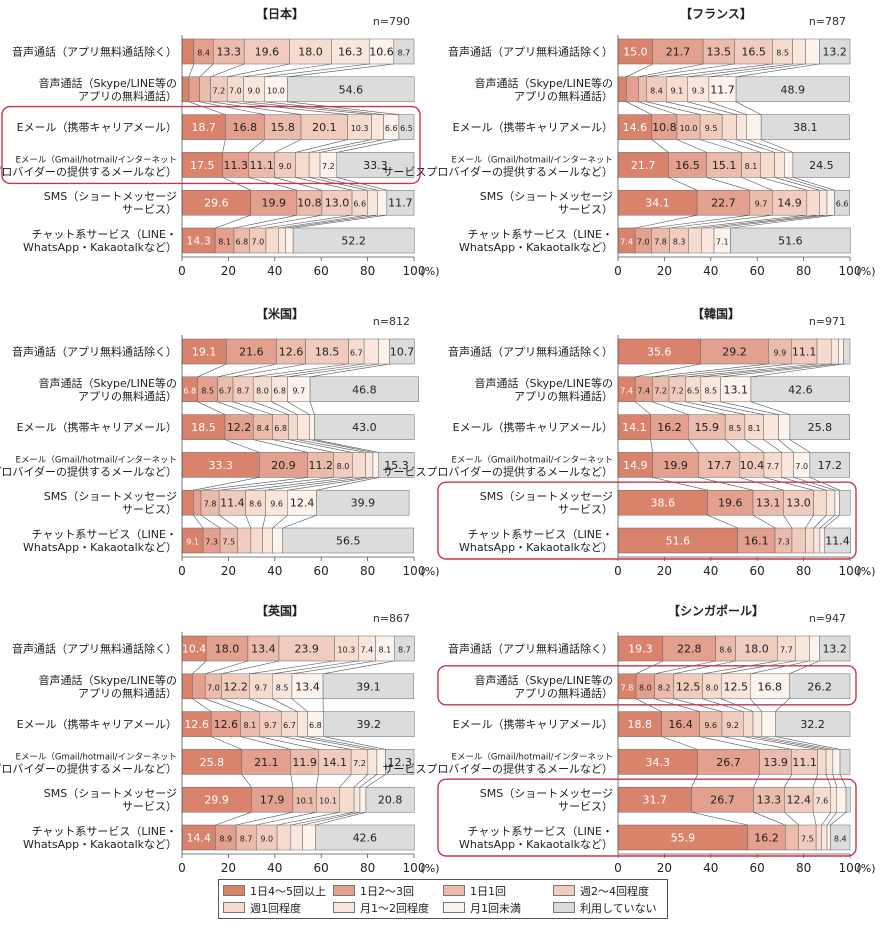 This screenshot has width=886, height=929. Describe the element at coordinates (388, 890) in the screenshot. I see `legend-item: 1日2～3回` at that location.